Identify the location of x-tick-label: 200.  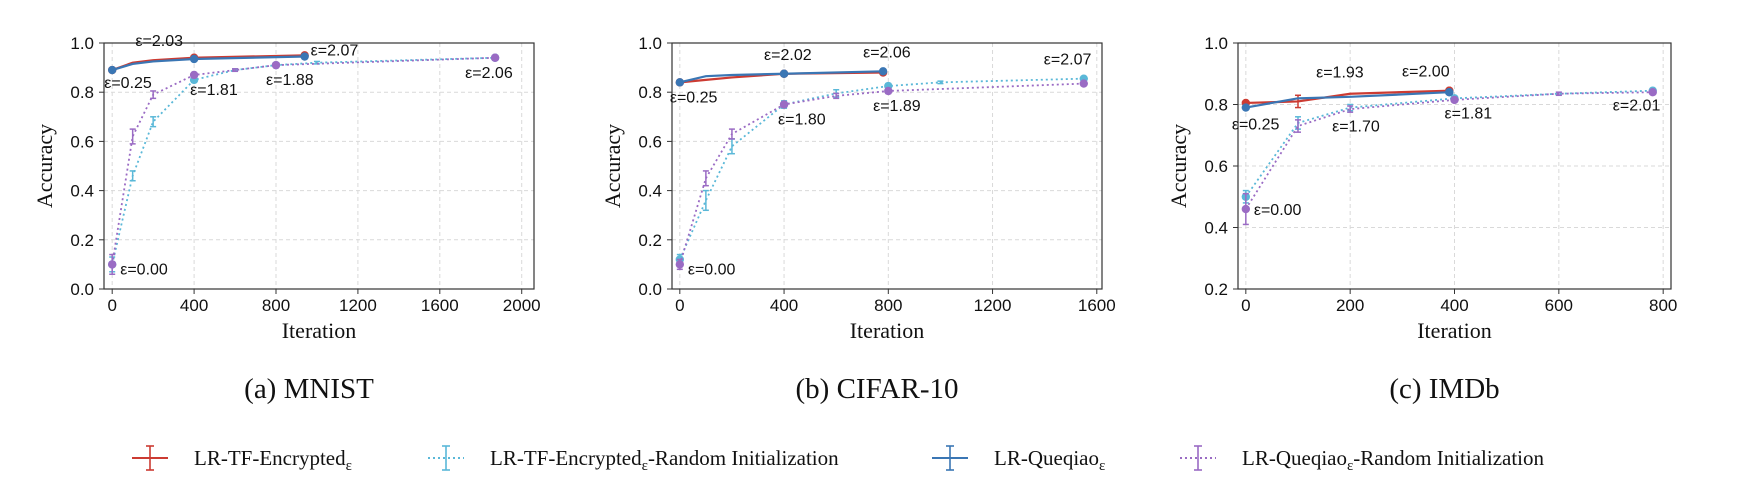
(1350, 305).